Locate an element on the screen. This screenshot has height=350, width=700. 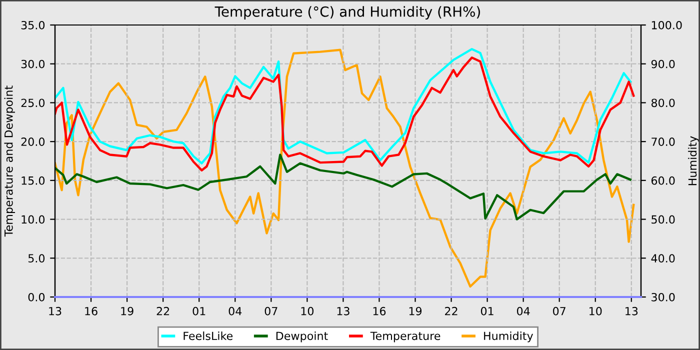
y-tick-label: 35.0 is located at coordinates (33, 25).